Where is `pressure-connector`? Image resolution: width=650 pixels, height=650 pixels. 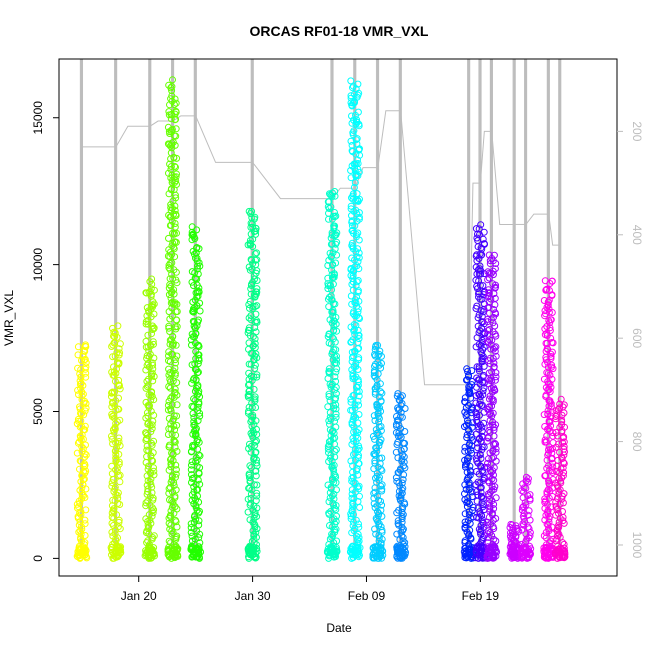 pressure-connector is located at coordinates (474, 283).